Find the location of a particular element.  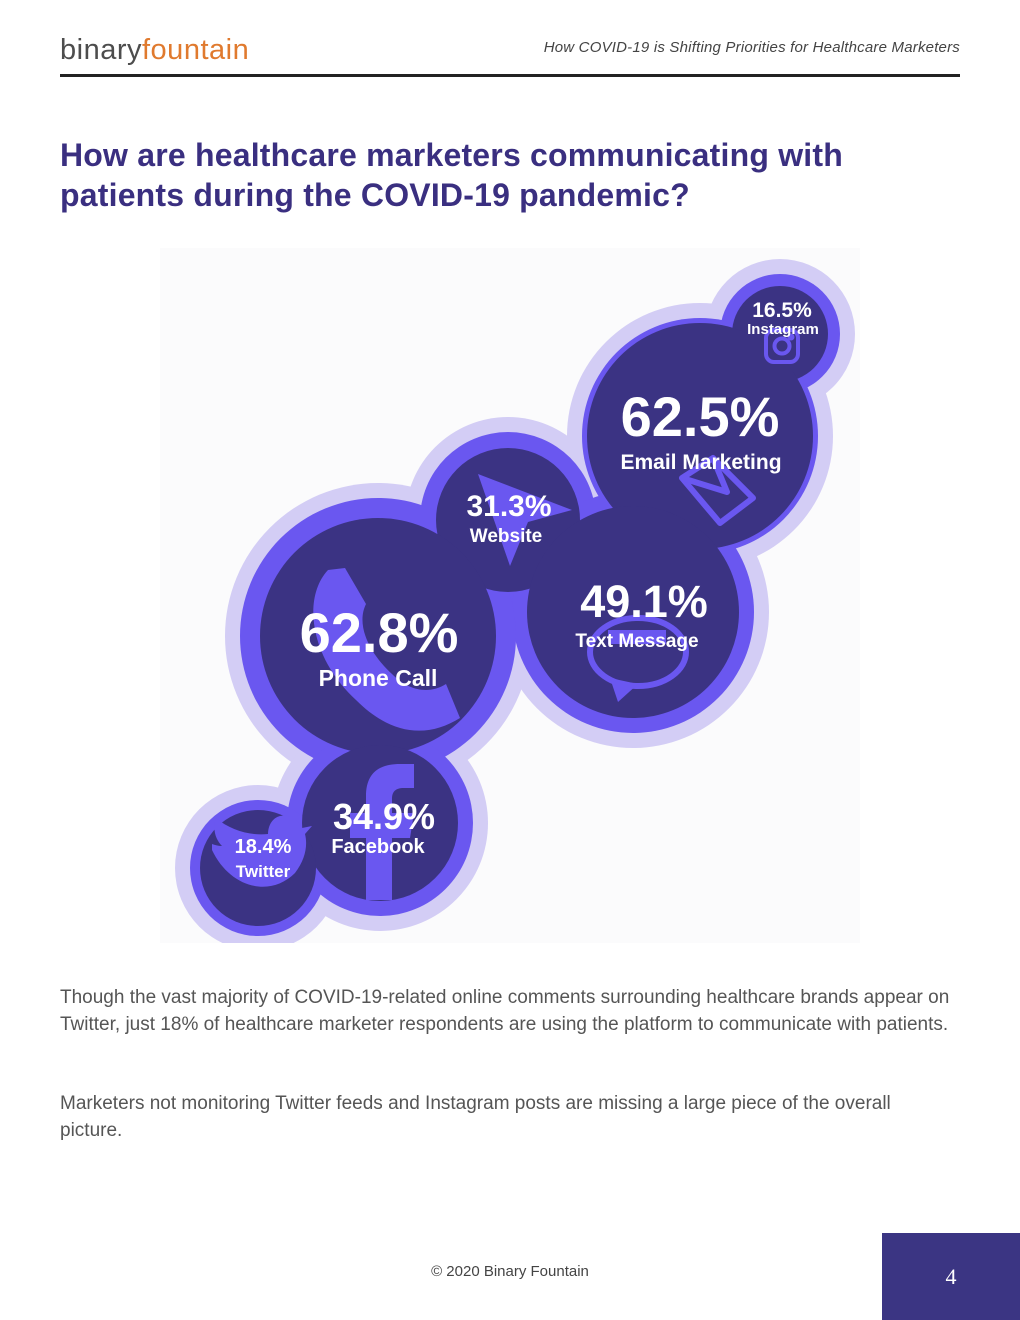

chart-value-twitter: 18.4% is located at coordinates (263, 847).